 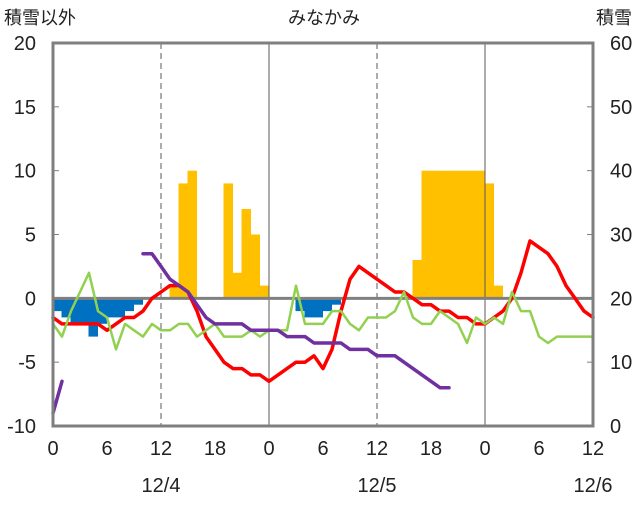 I want to click on date-label: 12/4, so click(x=161, y=486).